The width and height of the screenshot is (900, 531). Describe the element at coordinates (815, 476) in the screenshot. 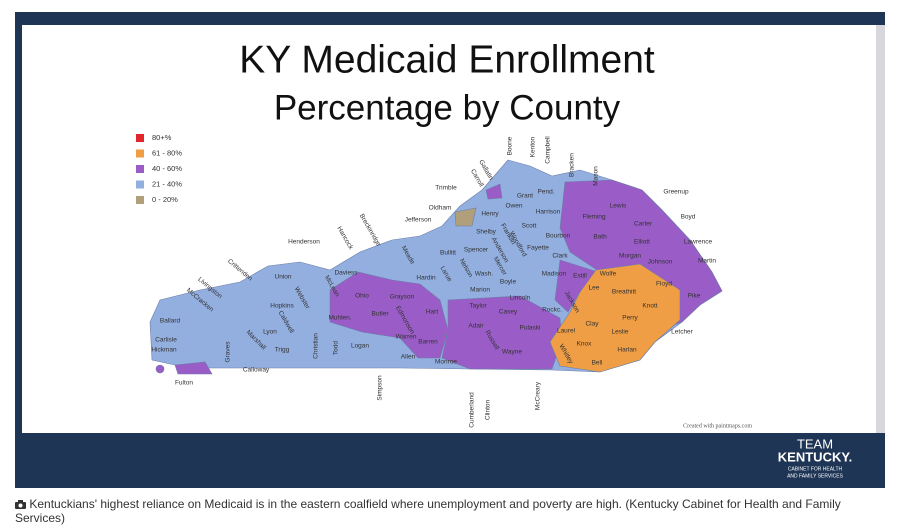

I see `logo-agency: AND FAMILY SERVICES` at that location.